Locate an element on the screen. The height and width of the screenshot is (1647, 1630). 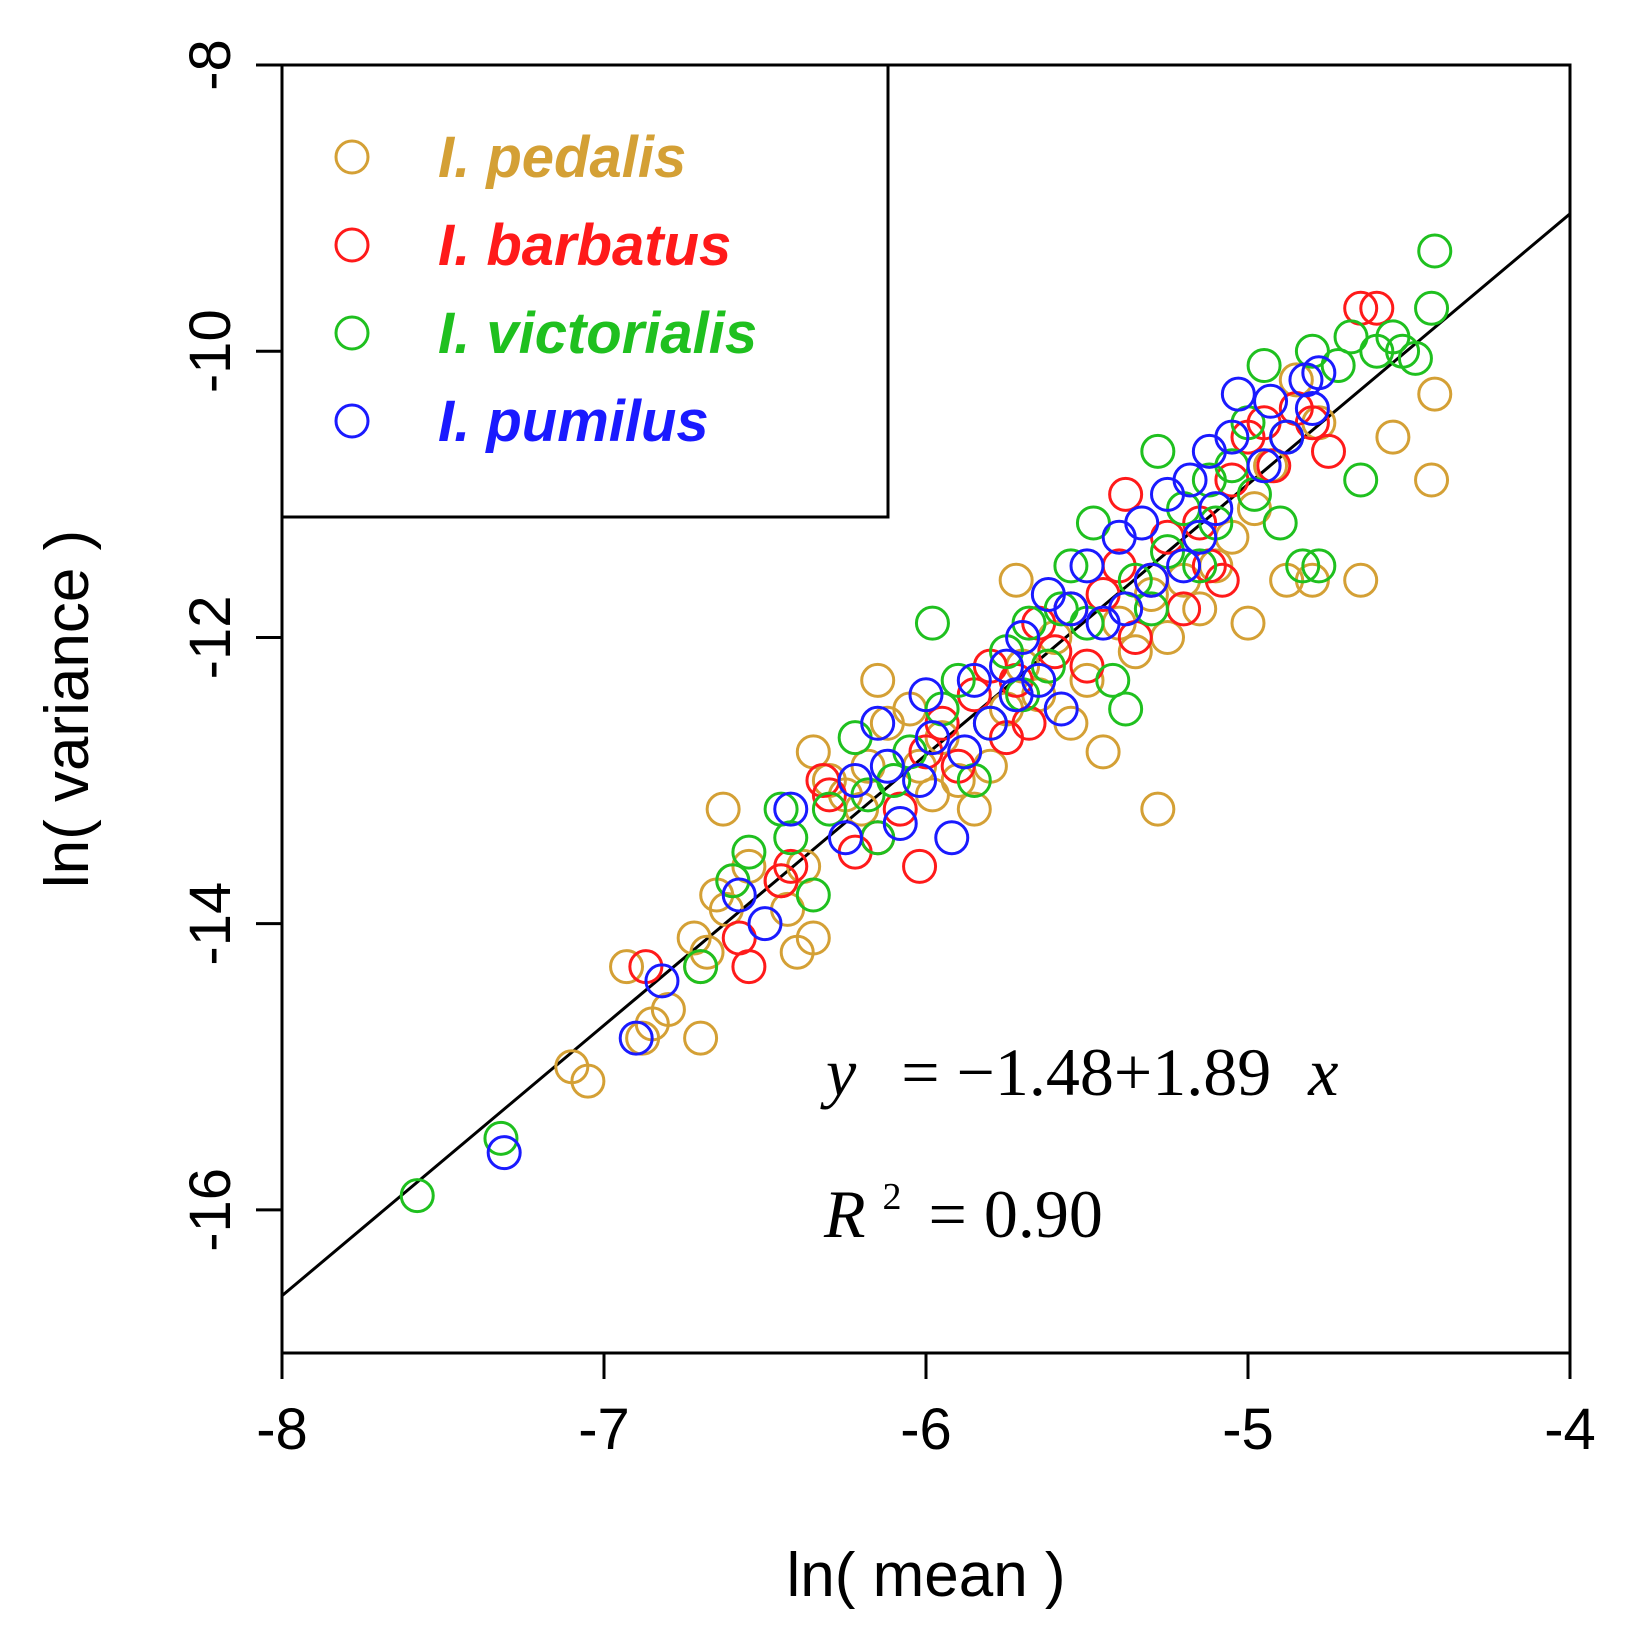
y-tick-label: -14 is located at coordinates (210, 924).